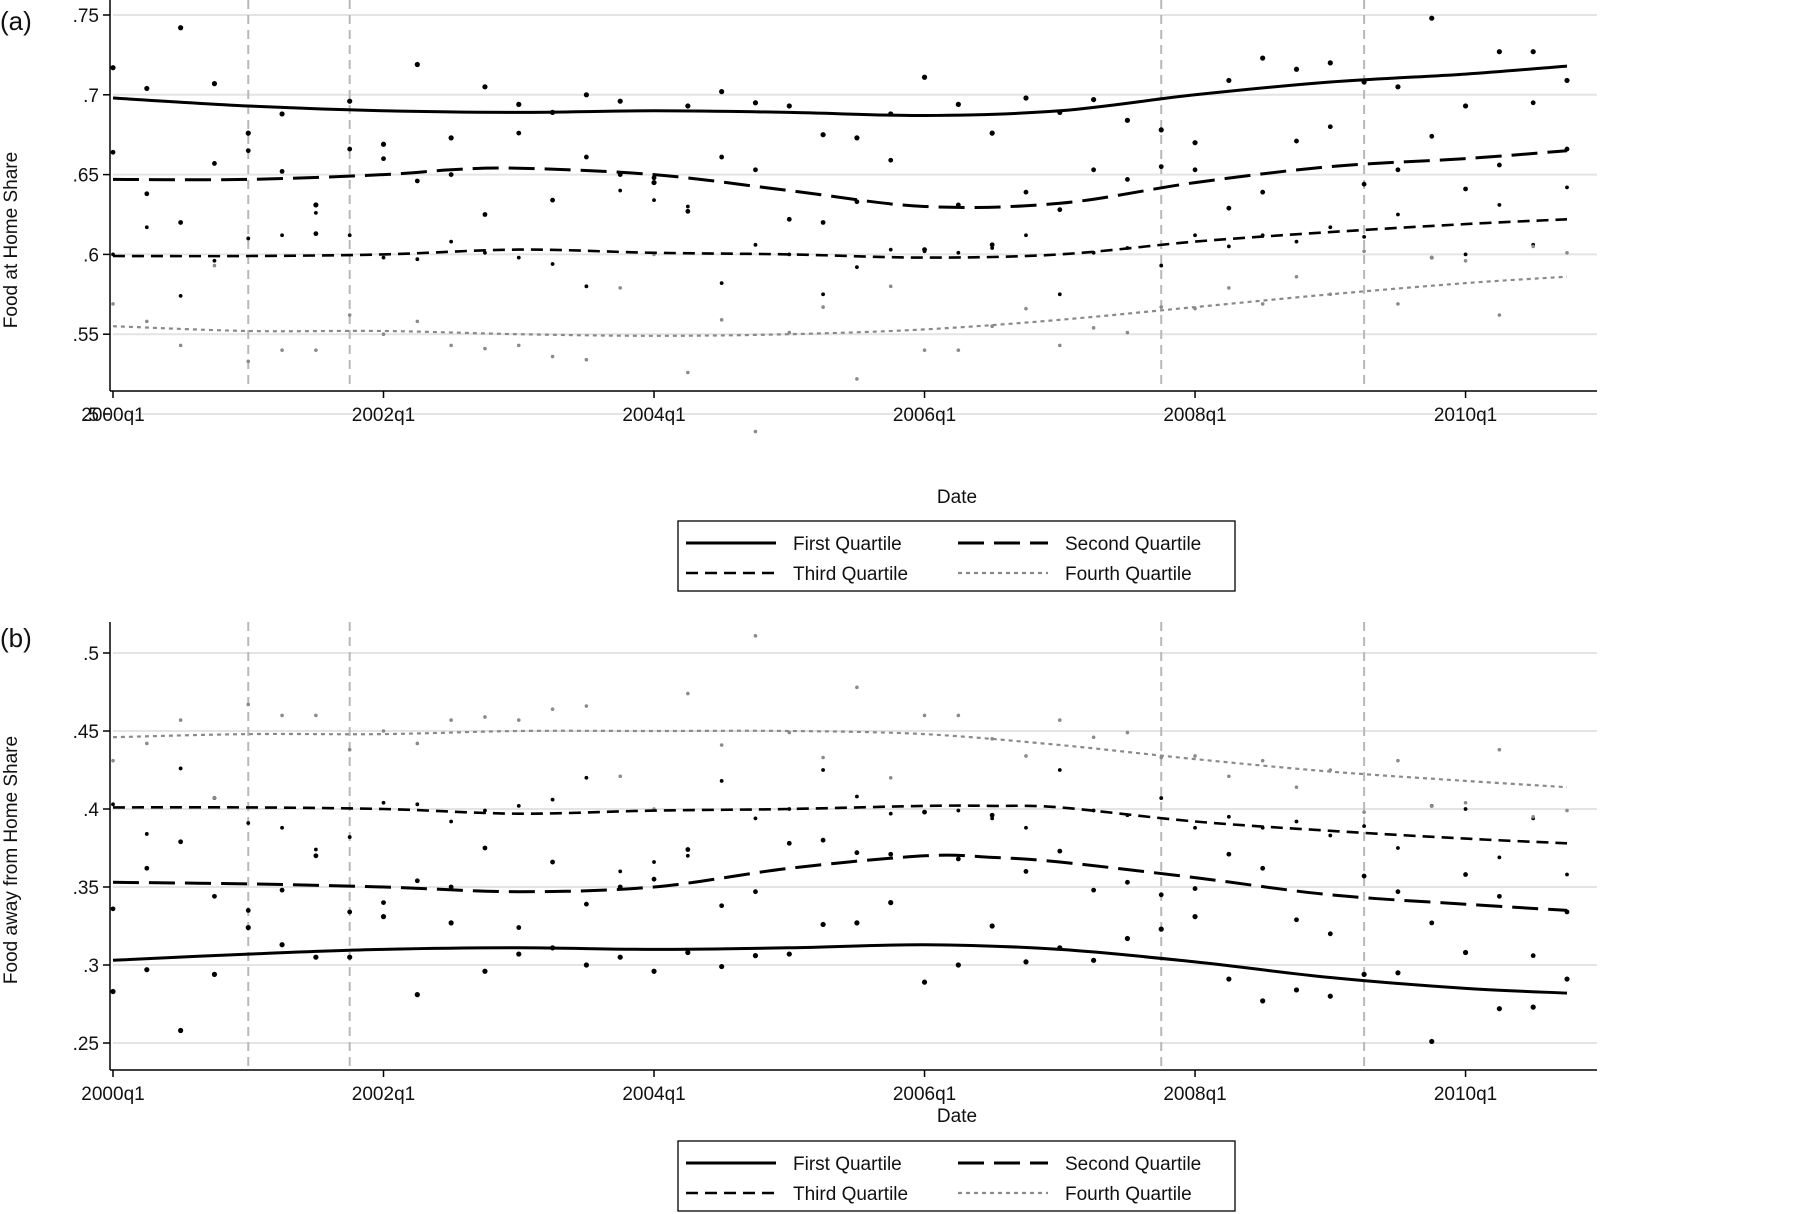  Describe the element at coordinates (847, 544) in the screenshot. I see `legend-label-first: First Quartile` at that location.